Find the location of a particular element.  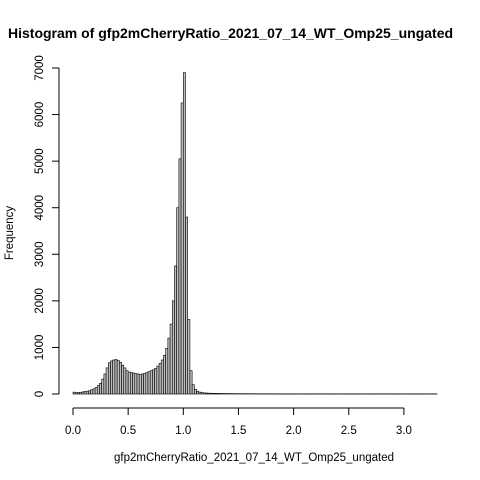

y-tick-label: 3000 is located at coordinates (40, 254).